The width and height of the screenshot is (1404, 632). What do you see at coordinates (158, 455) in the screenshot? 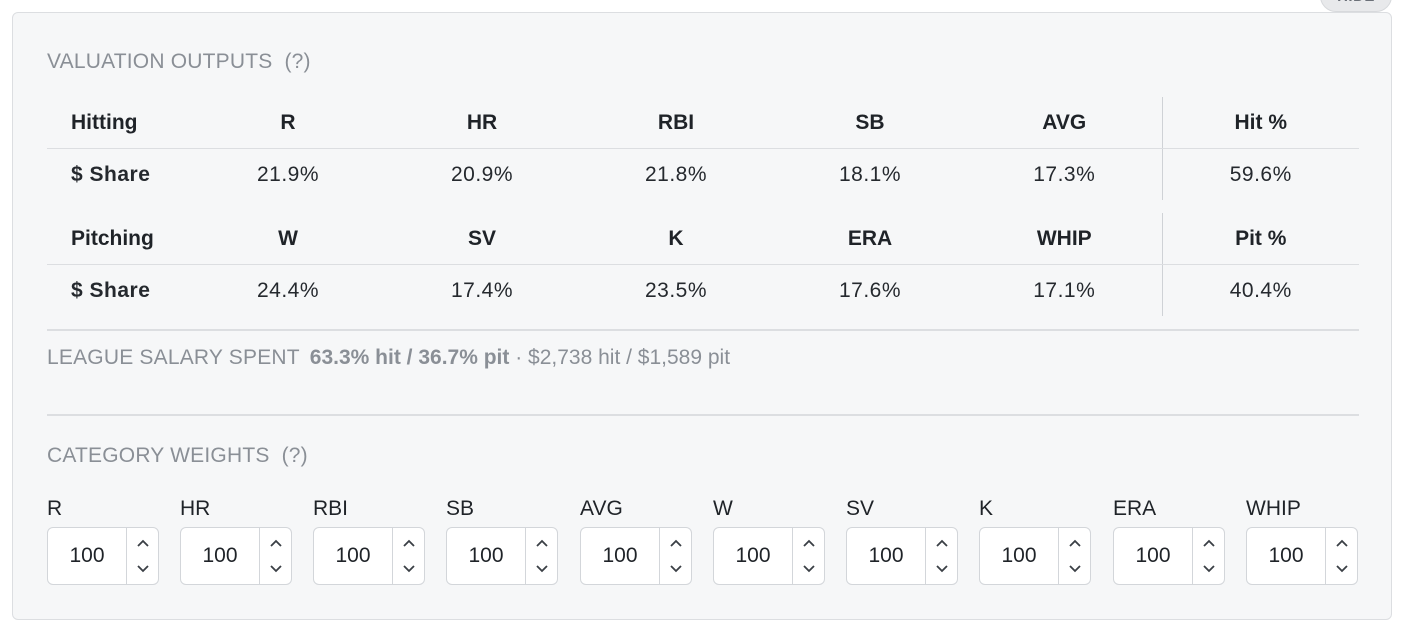
I see `category-weights-title: CATEGORY WEIGHTS` at bounding box center [158, 455].